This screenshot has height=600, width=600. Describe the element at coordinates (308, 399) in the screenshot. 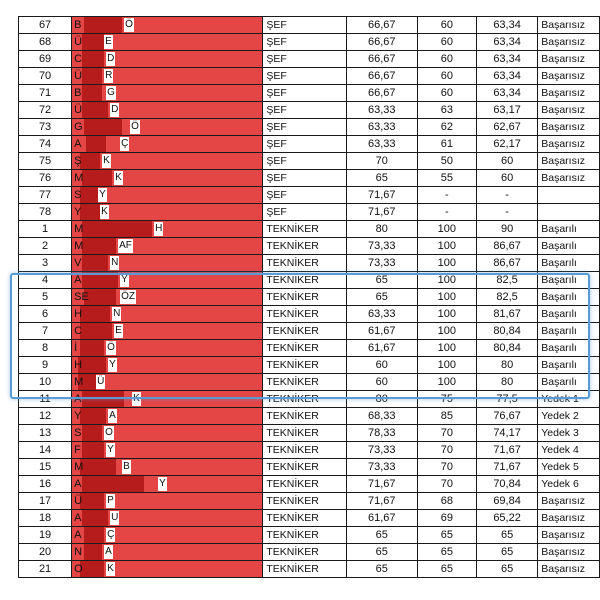

I see `table-row: 11 A K TEKNİKER 80 75 77,5 Yedek 1` at that location.